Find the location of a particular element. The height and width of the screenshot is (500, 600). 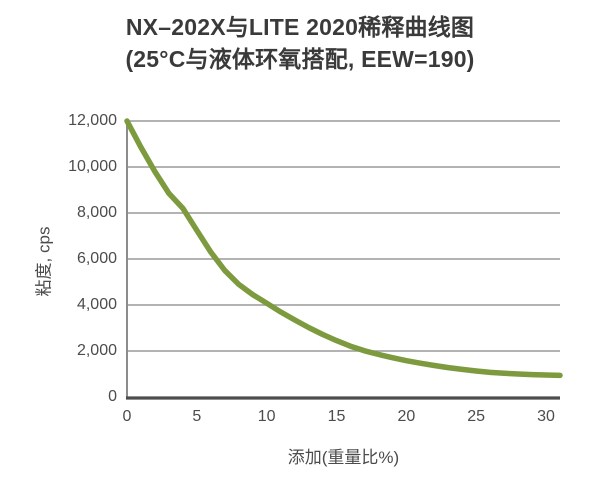

y-tick-label-2000: 2,000 is located at coordinates (96, 350).